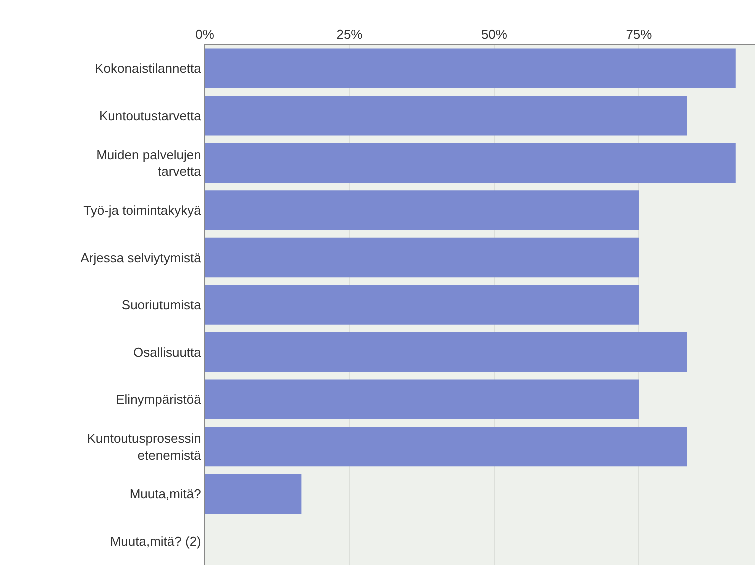 The width and height of the screenshot is (755, 565). I want to click on x-tick-label: 50%, so click(494, 34).